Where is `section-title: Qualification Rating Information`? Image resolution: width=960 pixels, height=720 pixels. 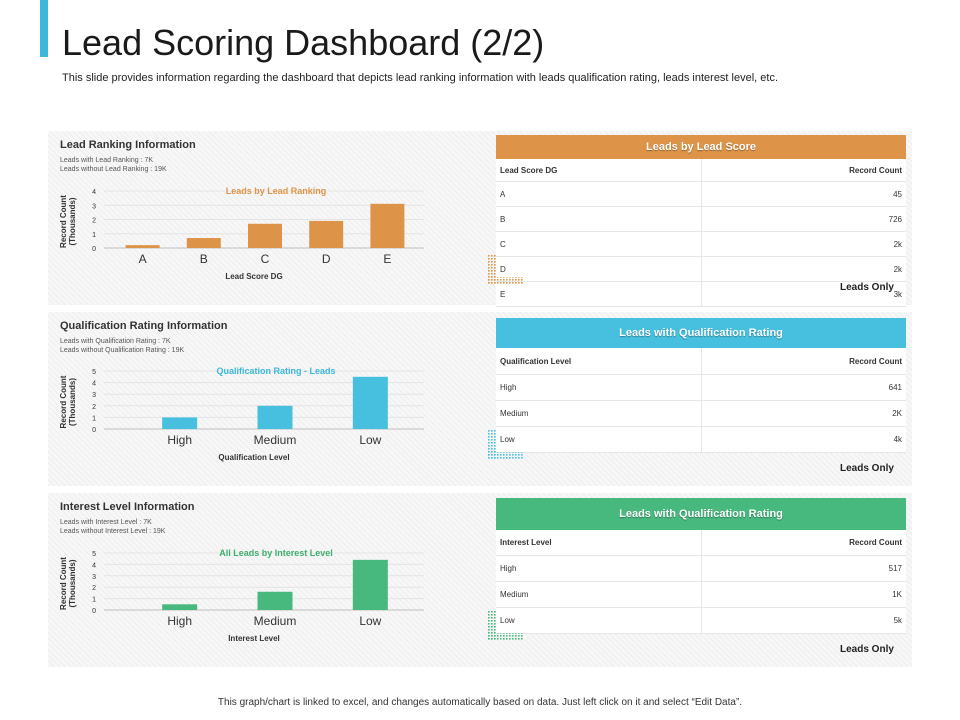 section-title: Qualification Rating Information is located at coordinates (144, 326).